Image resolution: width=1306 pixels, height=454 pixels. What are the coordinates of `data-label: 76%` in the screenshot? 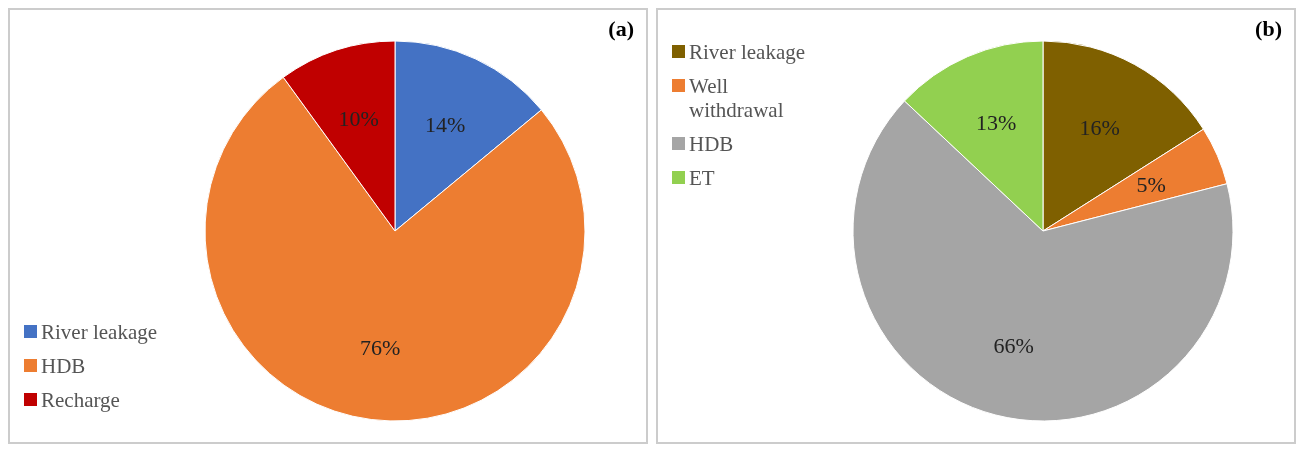 It's located at (380, 348).